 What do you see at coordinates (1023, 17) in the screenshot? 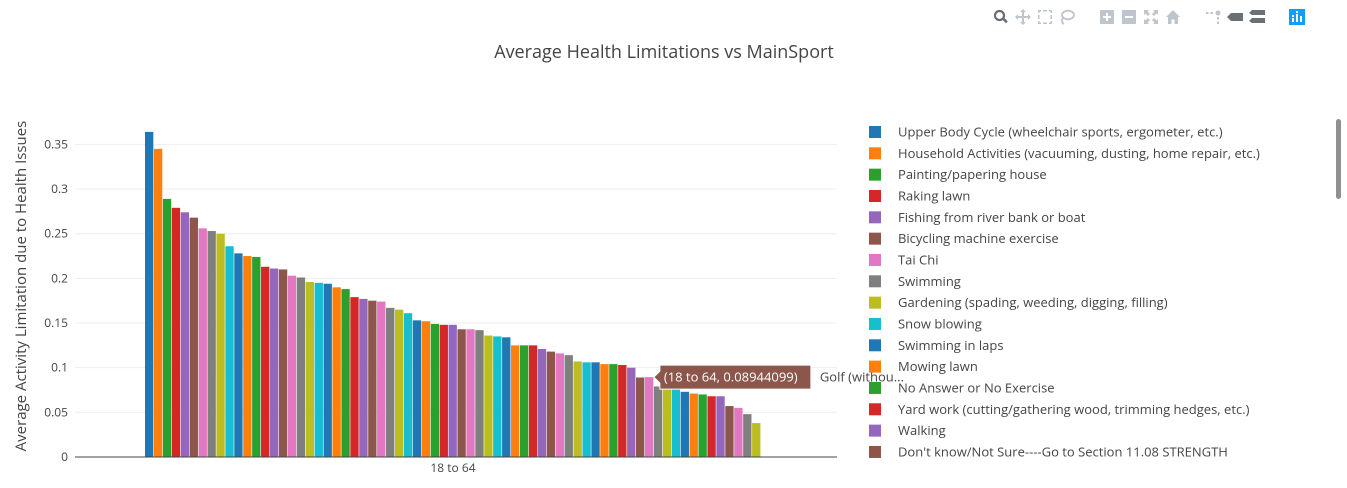
I see `pan-icon` at bounding box center [1023, 17].